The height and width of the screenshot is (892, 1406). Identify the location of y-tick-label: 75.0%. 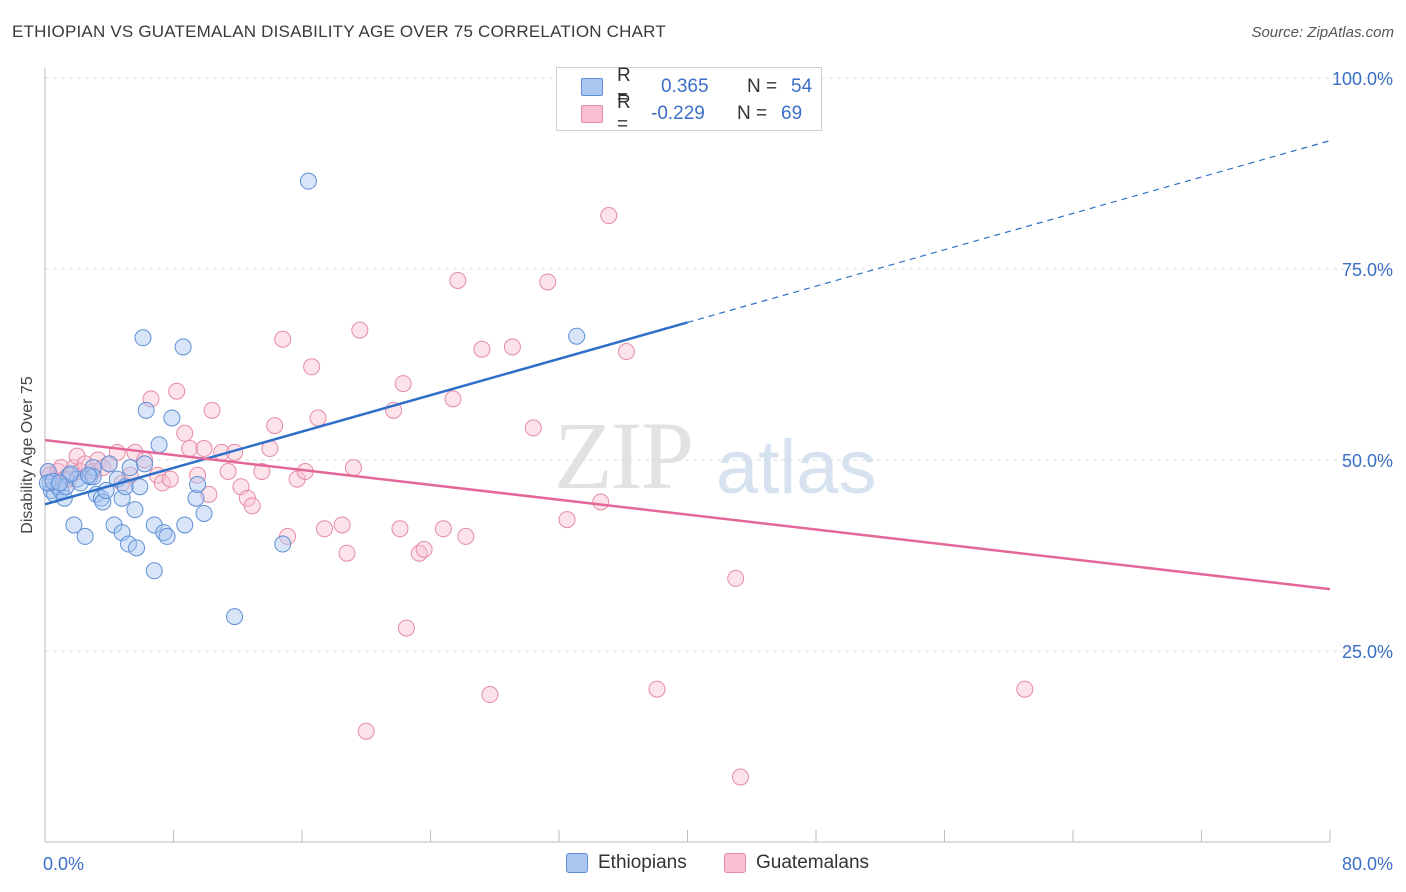
(1367, 270).